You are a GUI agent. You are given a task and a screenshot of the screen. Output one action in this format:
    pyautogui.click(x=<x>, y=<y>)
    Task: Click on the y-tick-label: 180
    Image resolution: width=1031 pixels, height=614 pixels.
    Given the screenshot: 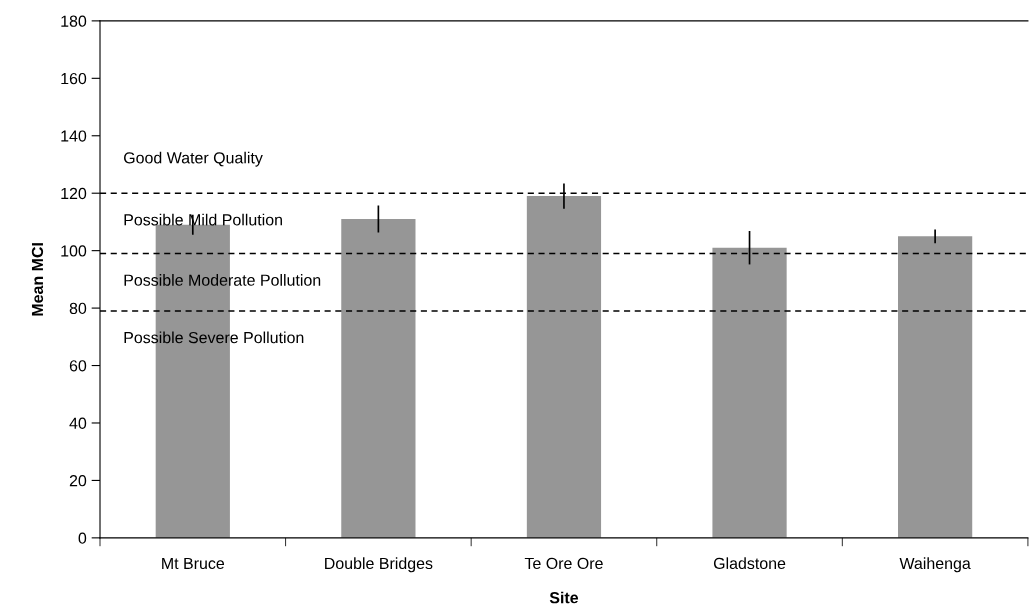 What is the action you would take?
    pyautogui.click(x=74, y=21)
    